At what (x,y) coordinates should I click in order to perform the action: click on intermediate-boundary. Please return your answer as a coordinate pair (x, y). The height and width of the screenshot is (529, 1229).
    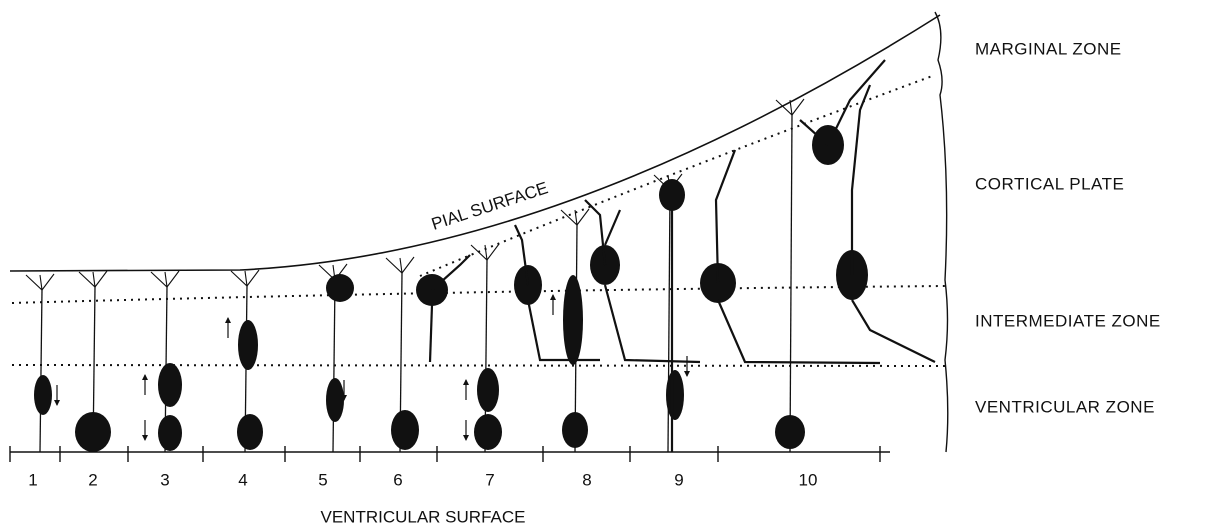
    Looking at the image, I should click on (478, 294).